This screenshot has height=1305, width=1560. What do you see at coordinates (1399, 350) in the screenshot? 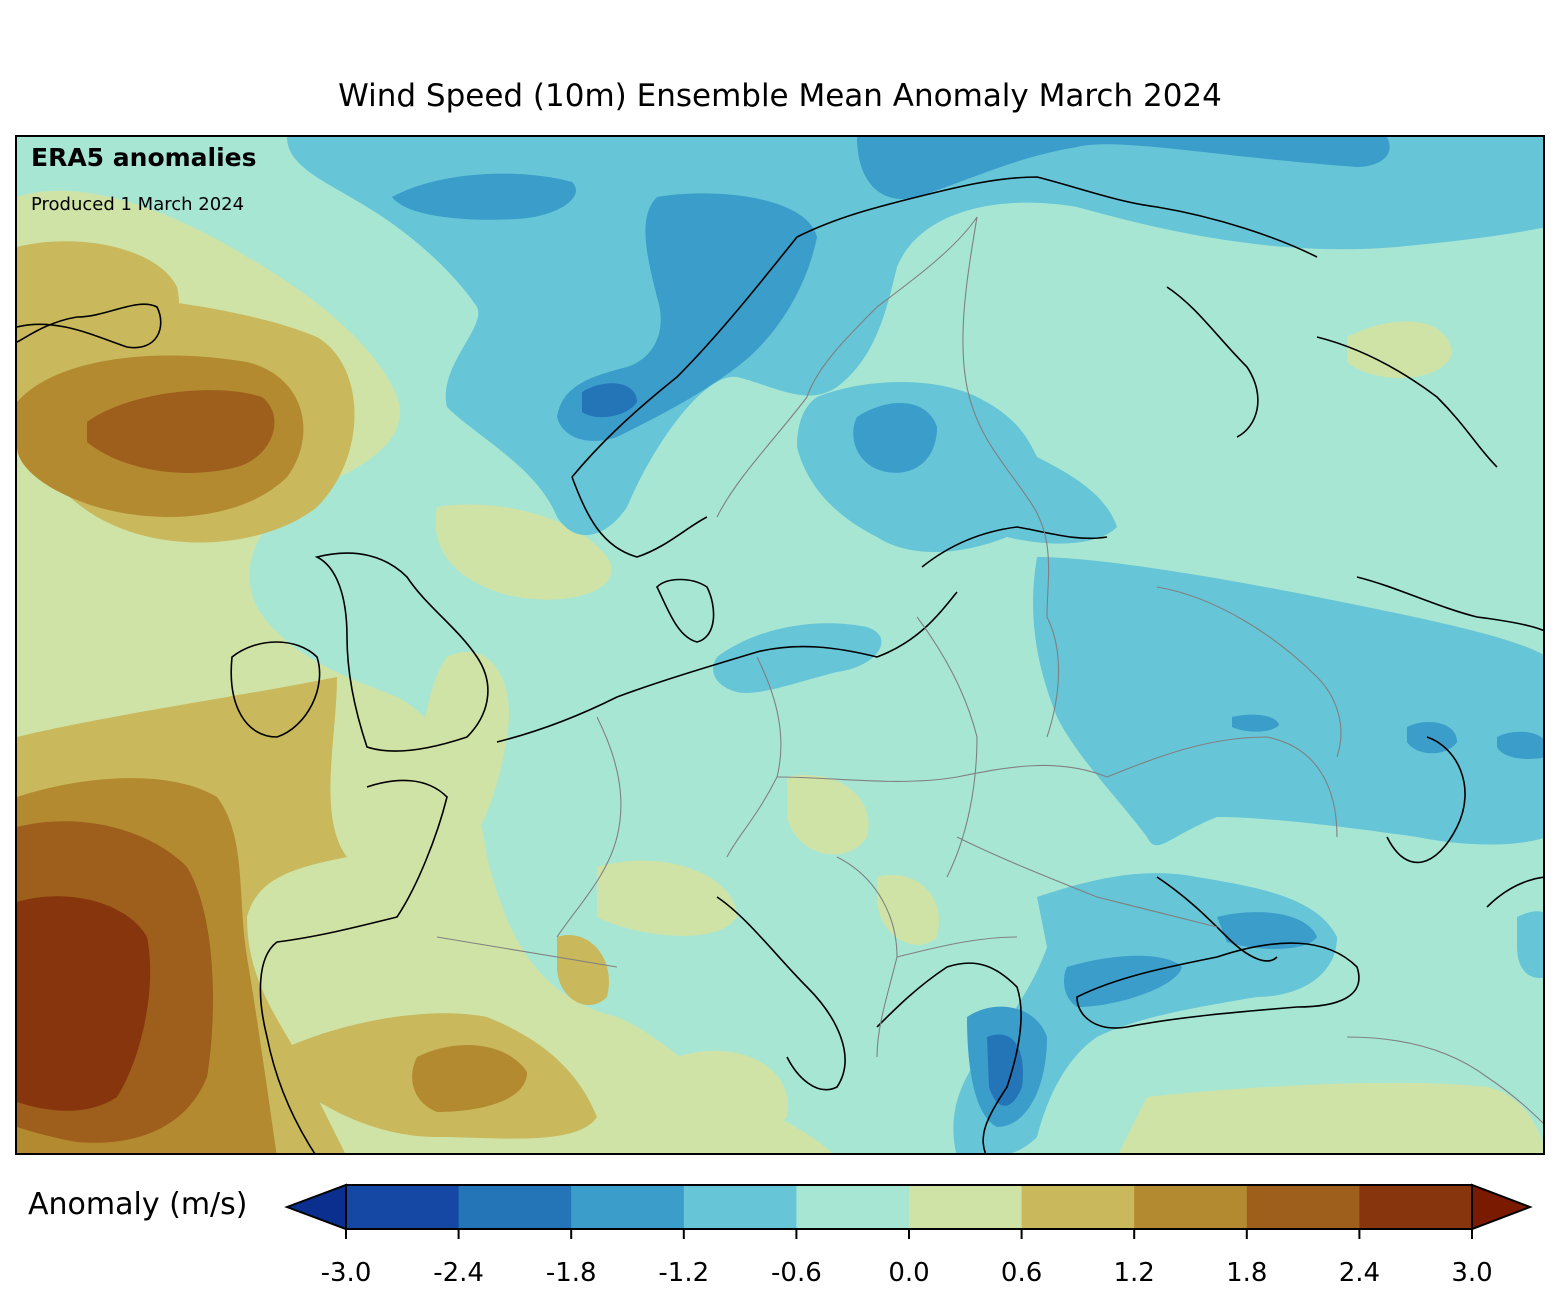
I see `positive-zone-russia` at bounding box center [1399, 350].